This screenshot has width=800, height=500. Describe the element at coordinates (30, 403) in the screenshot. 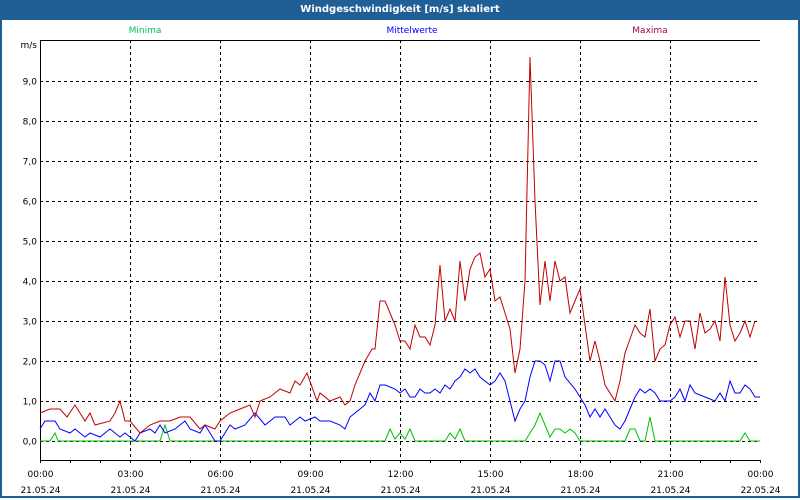

I see `y-tick-label: 1,0` at that location.